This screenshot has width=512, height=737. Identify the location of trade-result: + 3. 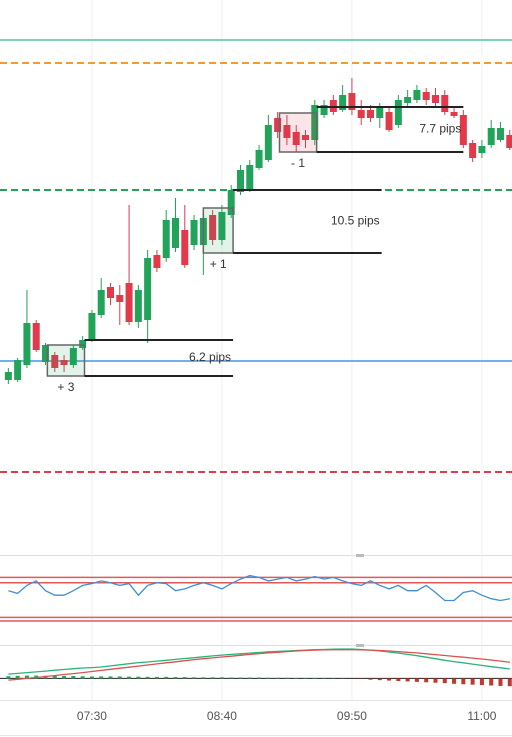
(65, 387).